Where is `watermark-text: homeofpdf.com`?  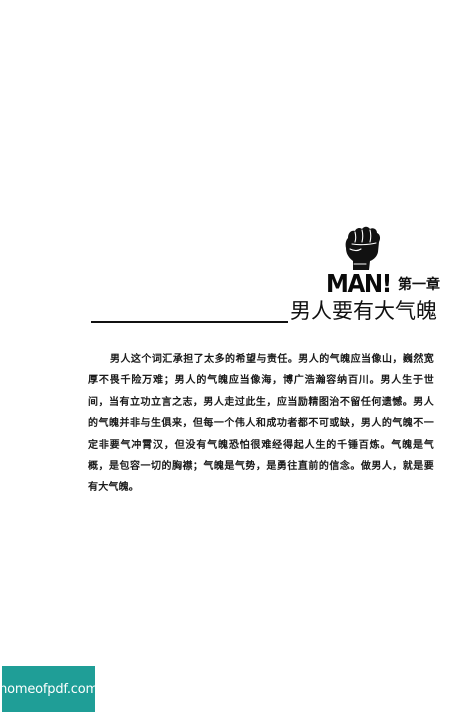 watermark-text: homeofpdf.com is located at coordinates (49, 689).